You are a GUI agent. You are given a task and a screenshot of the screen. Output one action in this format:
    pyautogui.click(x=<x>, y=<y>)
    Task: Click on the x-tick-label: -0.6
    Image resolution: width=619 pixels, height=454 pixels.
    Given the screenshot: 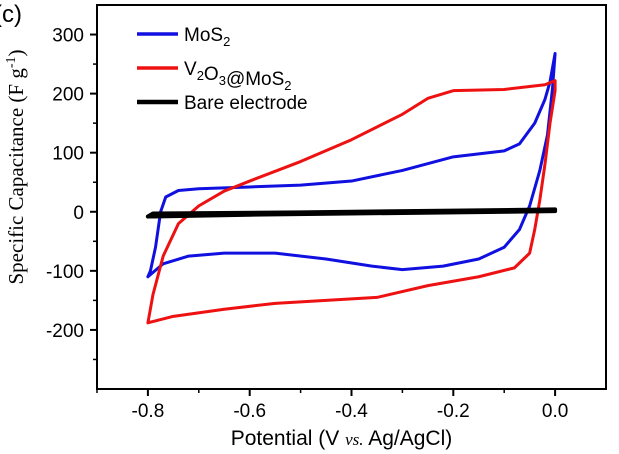 What is the action you would take?
    pyautogui.click(x=249, y=411)
    